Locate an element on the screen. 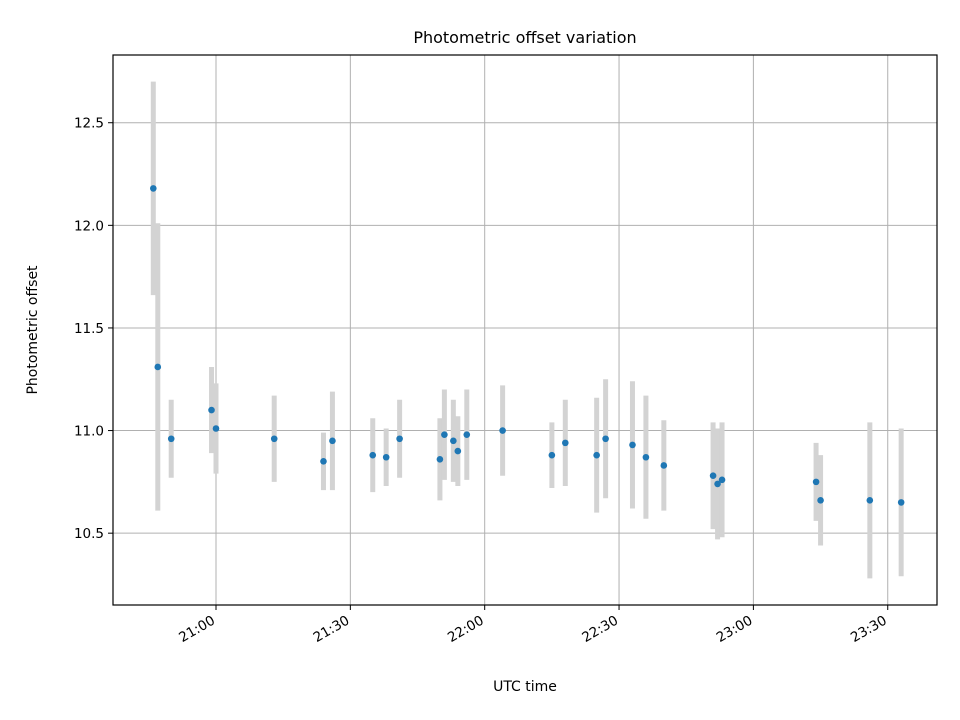  y-tick-label: 12.5 is located at coordinates (89, 124).